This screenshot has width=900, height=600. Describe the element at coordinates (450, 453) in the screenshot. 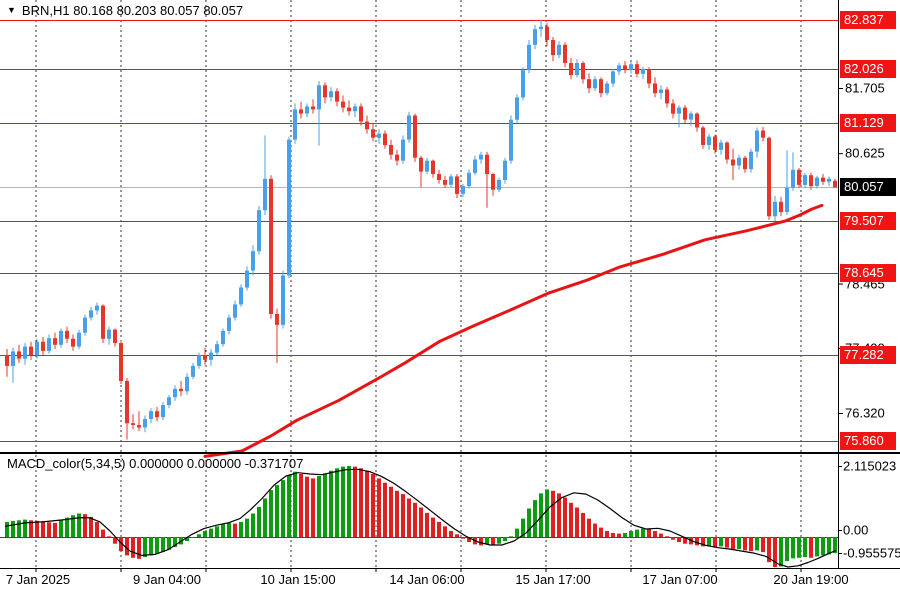

I see `panel-separator` at that location.